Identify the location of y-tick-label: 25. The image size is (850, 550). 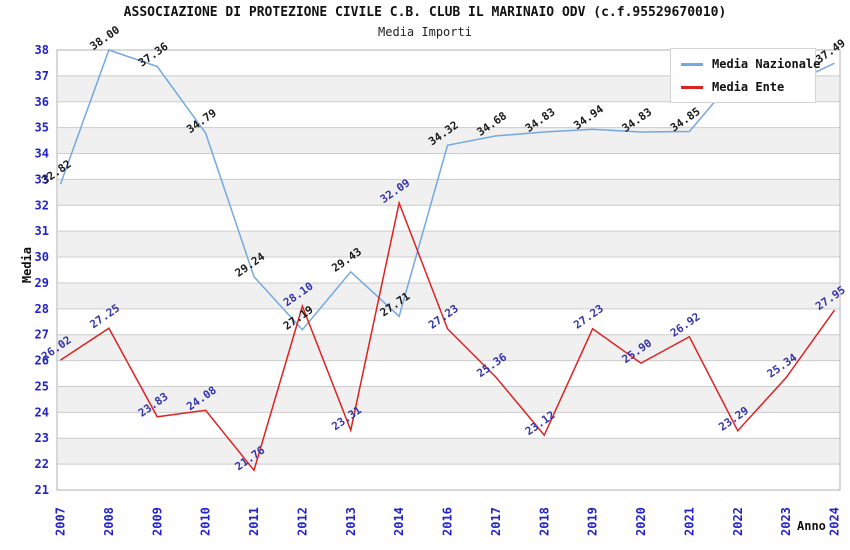
(42, 386).